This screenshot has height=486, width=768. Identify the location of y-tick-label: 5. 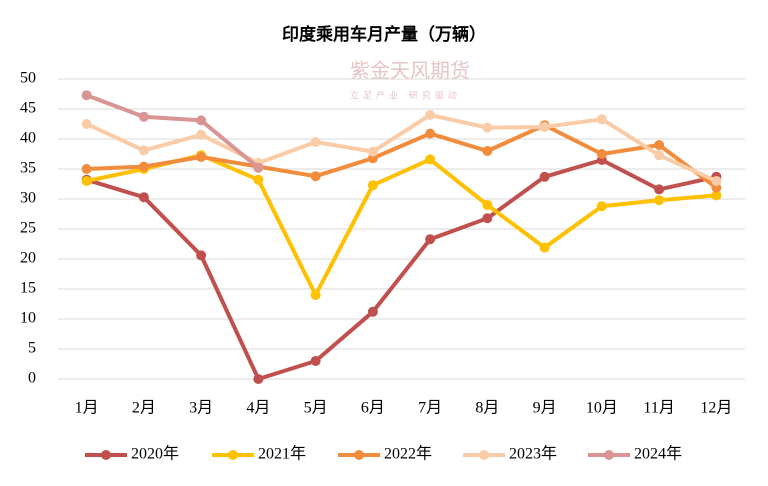
(32, 348).